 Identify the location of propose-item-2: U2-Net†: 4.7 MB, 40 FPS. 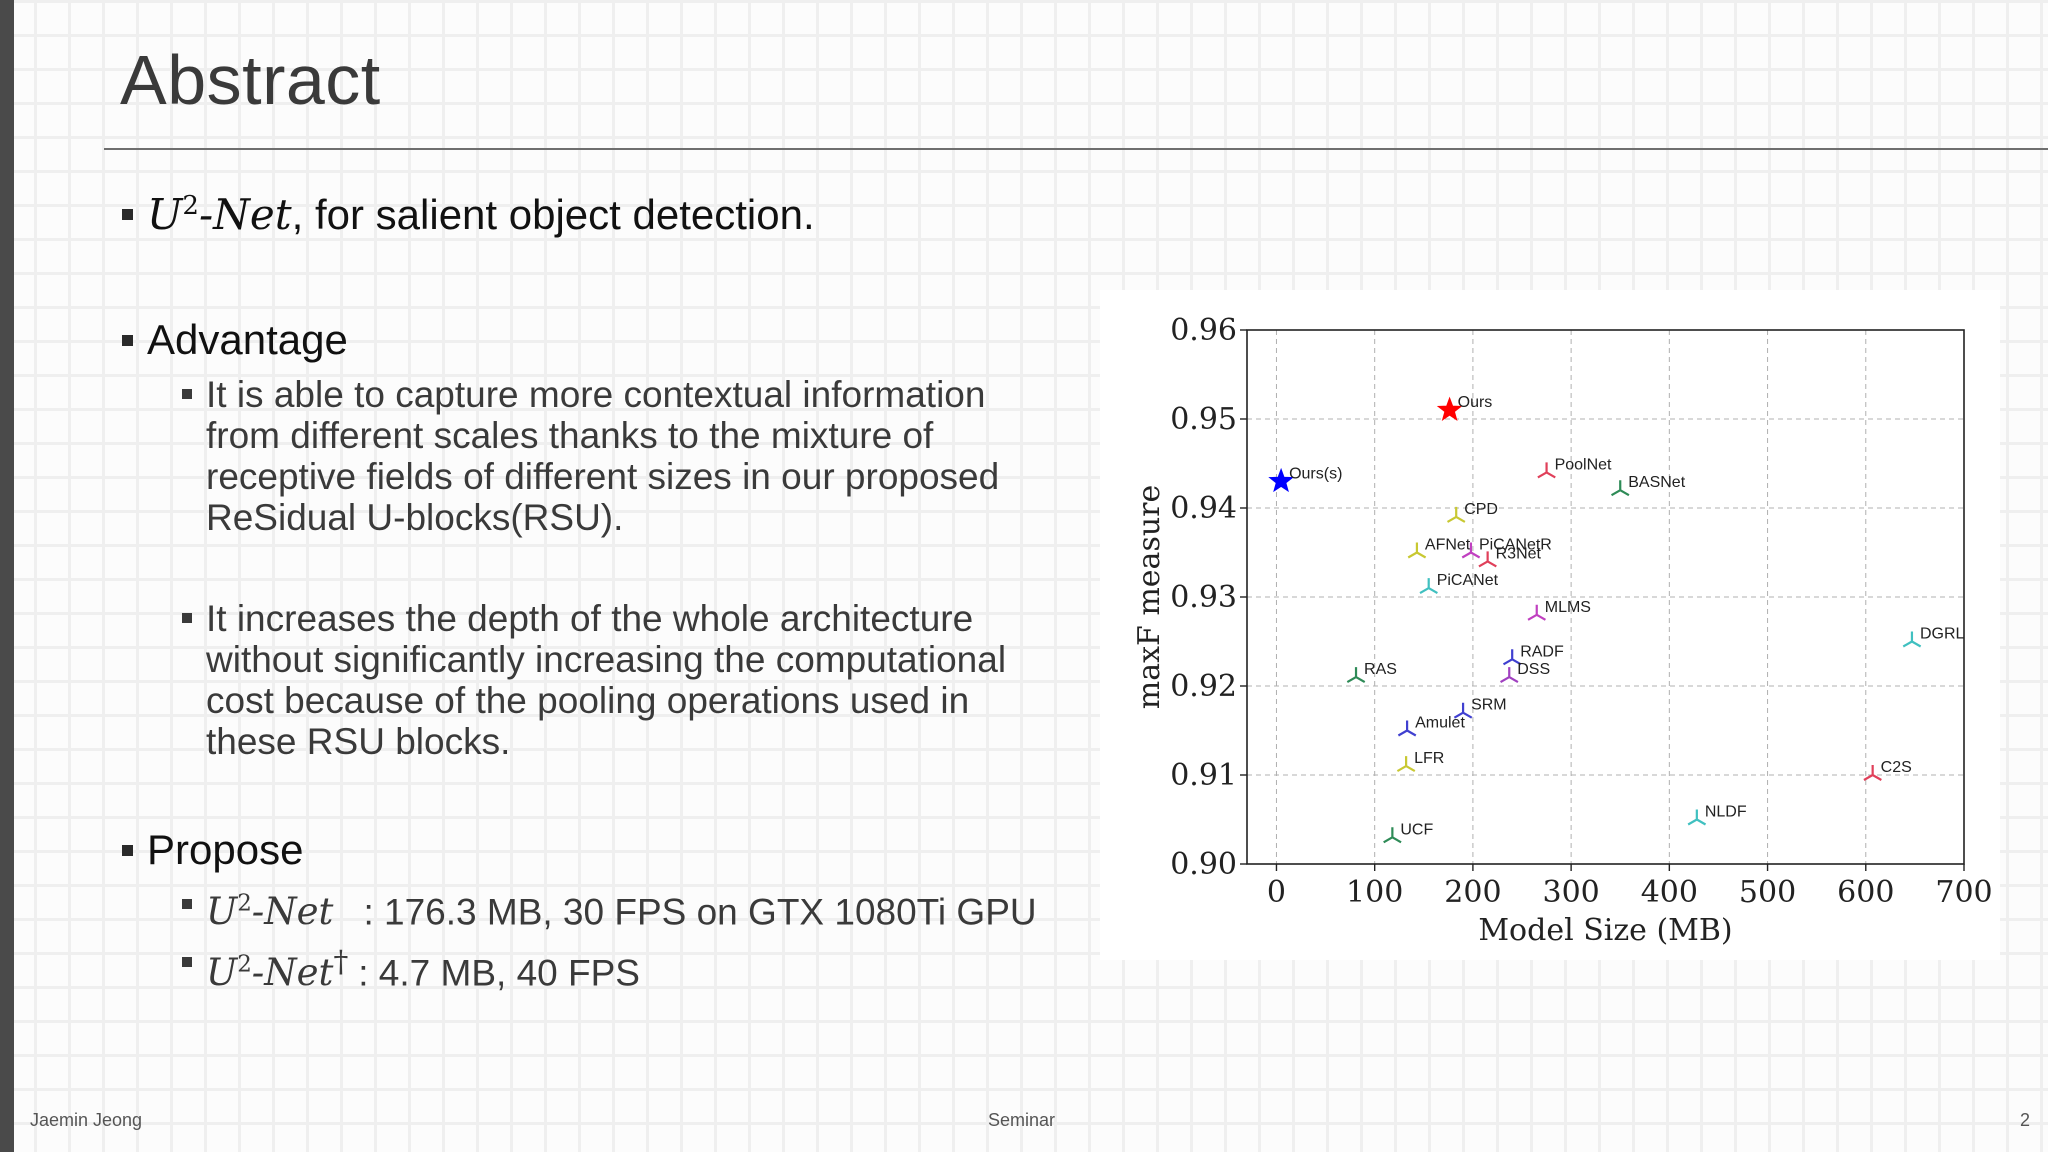
(411, 967).